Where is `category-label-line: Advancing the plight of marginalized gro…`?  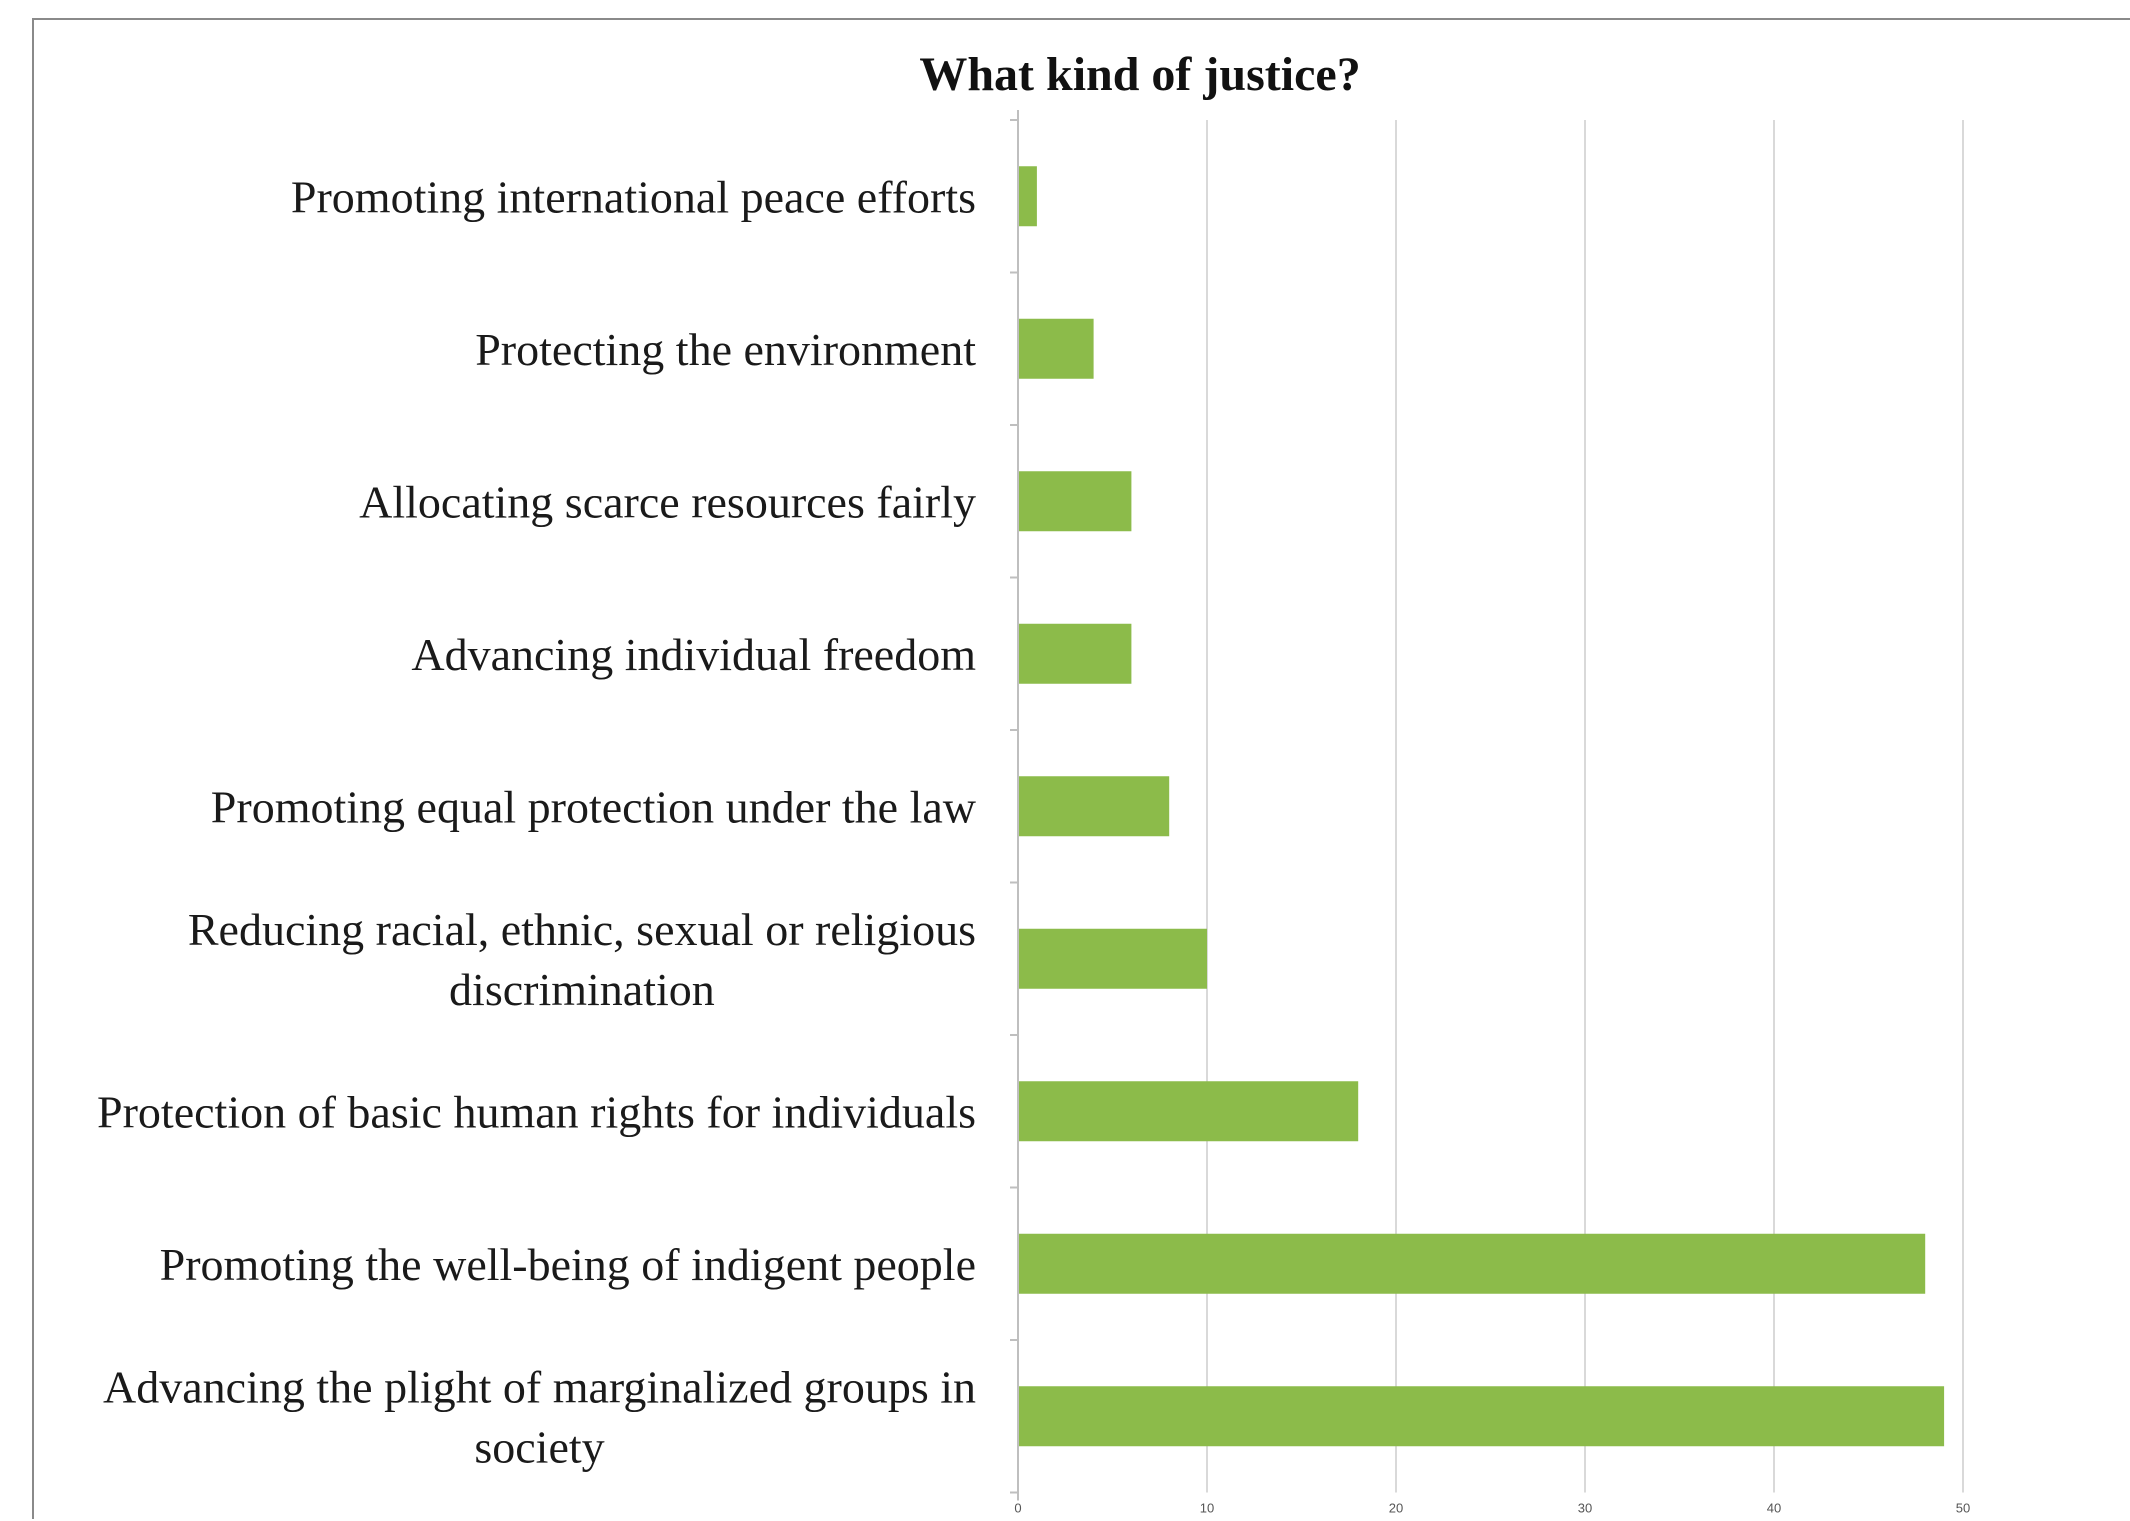
category-label-line: Advancing the plight of marginalized gro… is located at coordinates (539, 1386).